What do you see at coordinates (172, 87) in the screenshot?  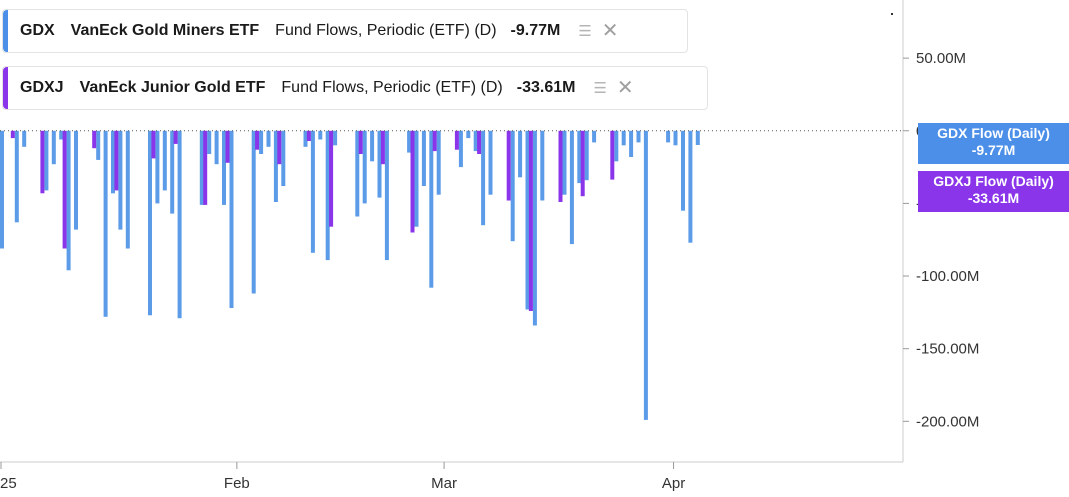 I see `legend-gdxj-name: VanEck Junior Gold ETF` at bounding box center [172, 87].